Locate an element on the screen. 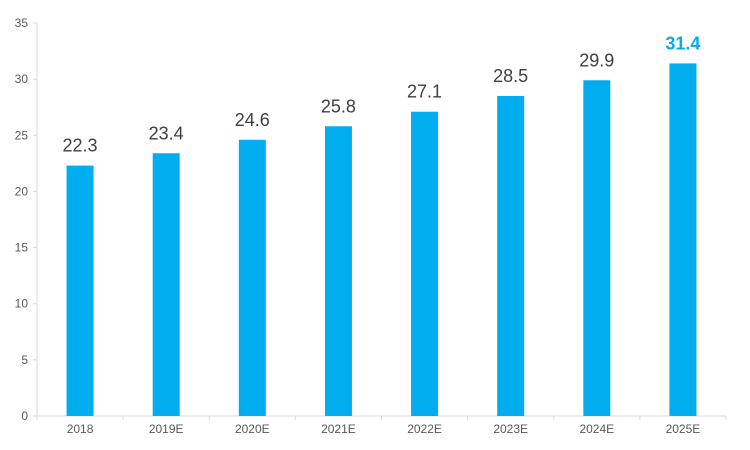 The height and width of the screenshot is (450, 750). x-tick-label: 2019E is located at coordinates (166, 429).